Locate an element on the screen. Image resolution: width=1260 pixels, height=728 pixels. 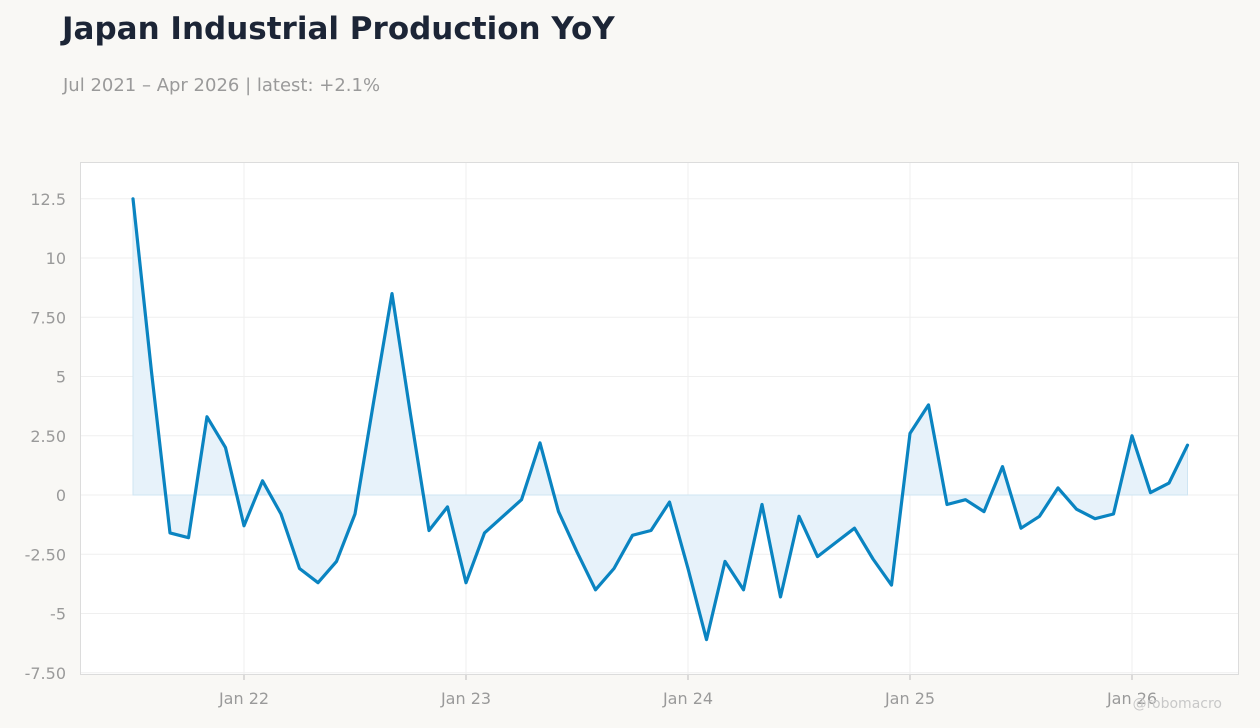
y-tick-label: 7.50 is located at coordinates (48, 317).